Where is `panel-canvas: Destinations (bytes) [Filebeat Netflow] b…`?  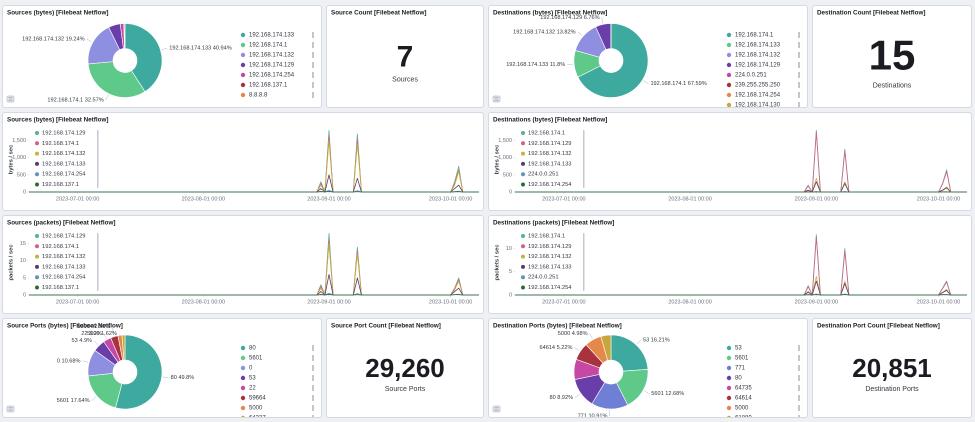 panel-canvas: Destinations (bytes) [Filebeat Netflow] b… is located at coordinates (730, 159).